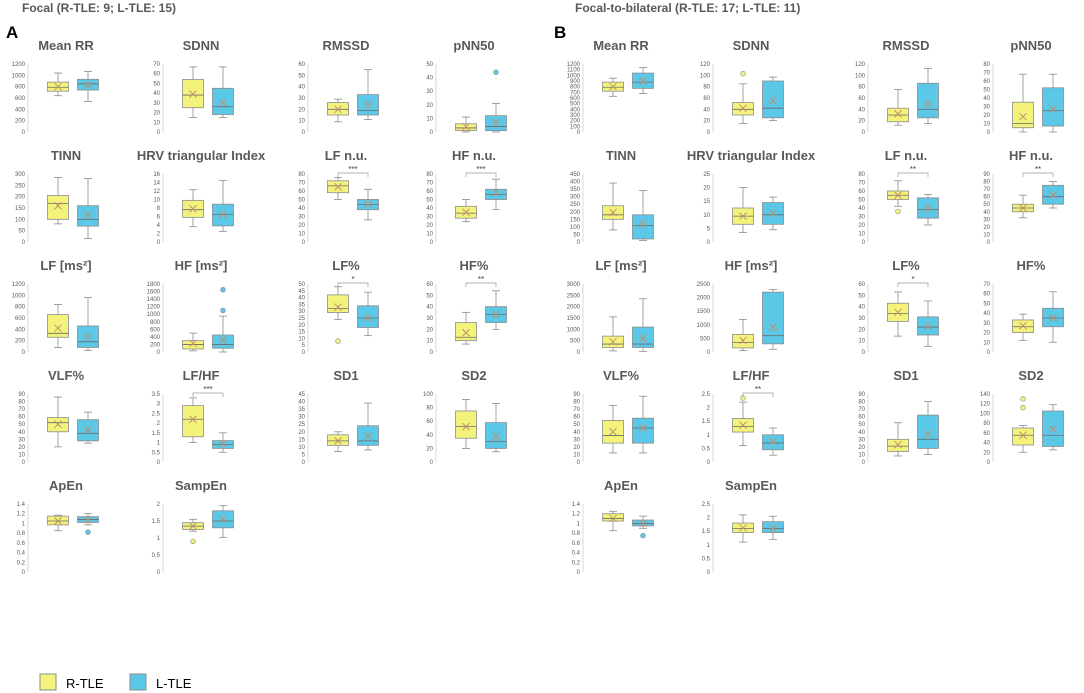 The image size is (1084, 693). What do you see at coordinates (159, 209) in the screenshot?
I see `y-tick-label: 8` at bounding box center [159, 209].